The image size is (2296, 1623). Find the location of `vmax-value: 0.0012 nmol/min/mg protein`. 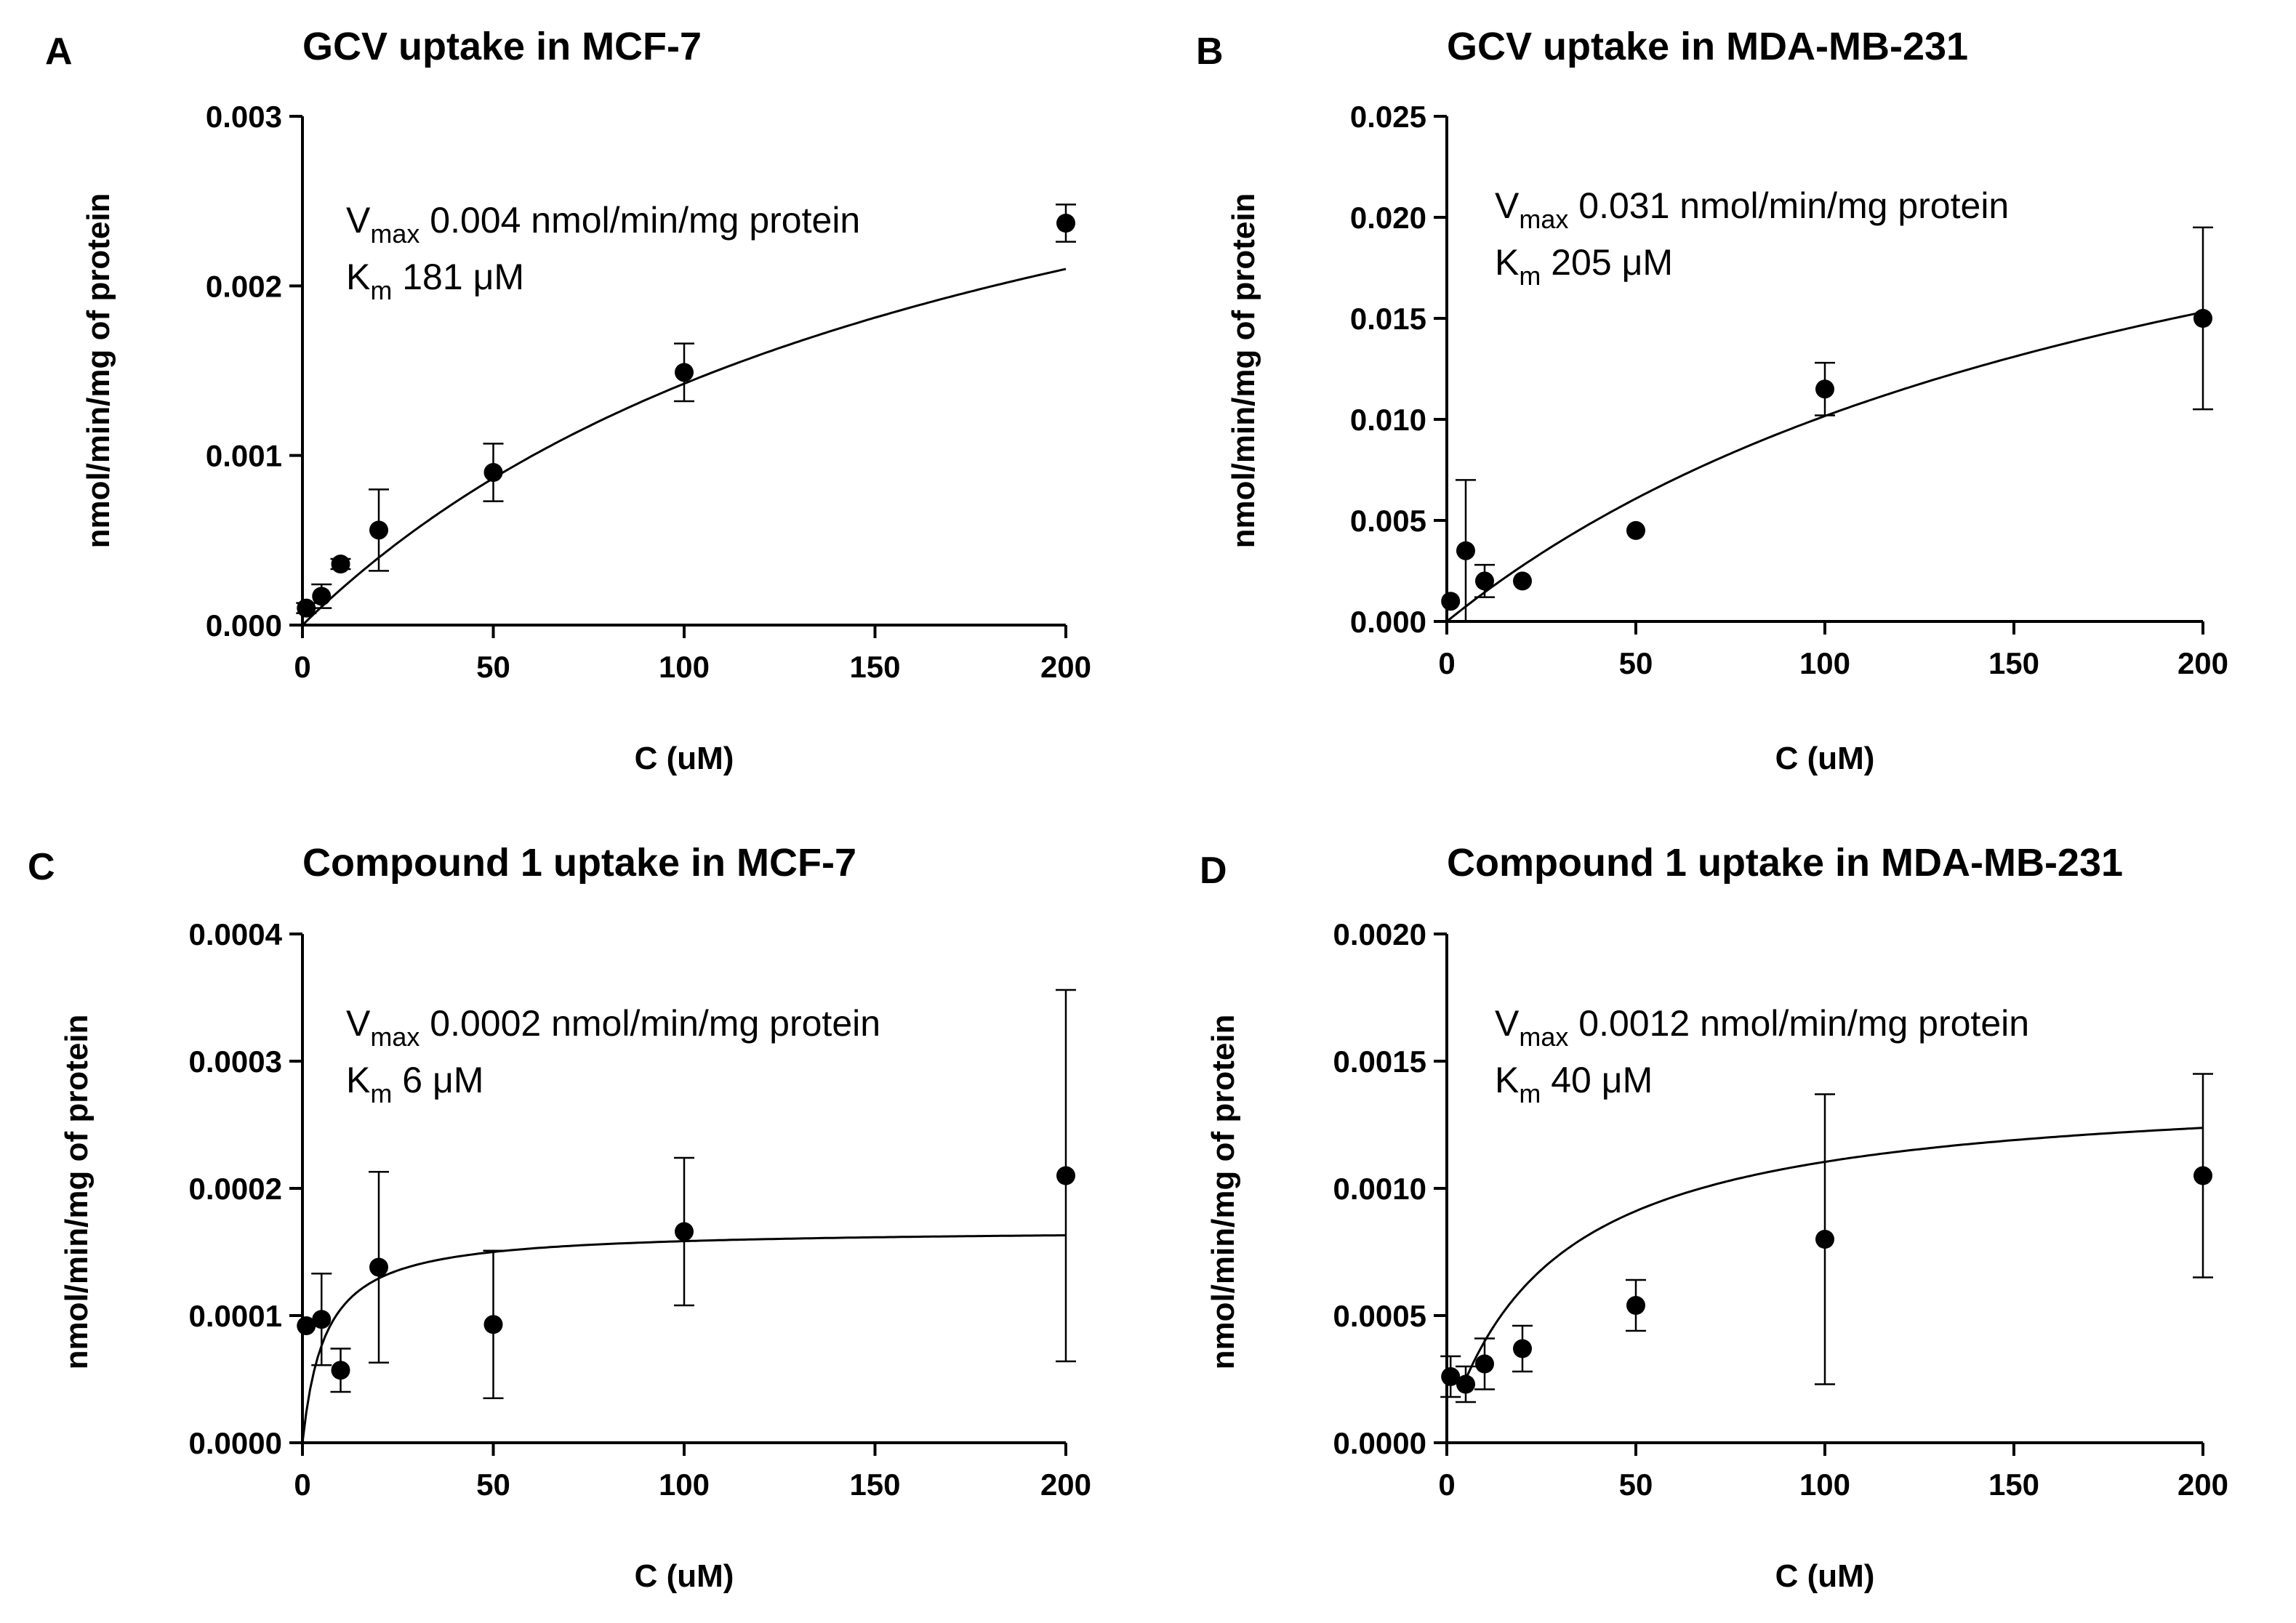

vmax-value: 0.0012 nmol/min/mg protein is located at coordinates (1799, 1023).